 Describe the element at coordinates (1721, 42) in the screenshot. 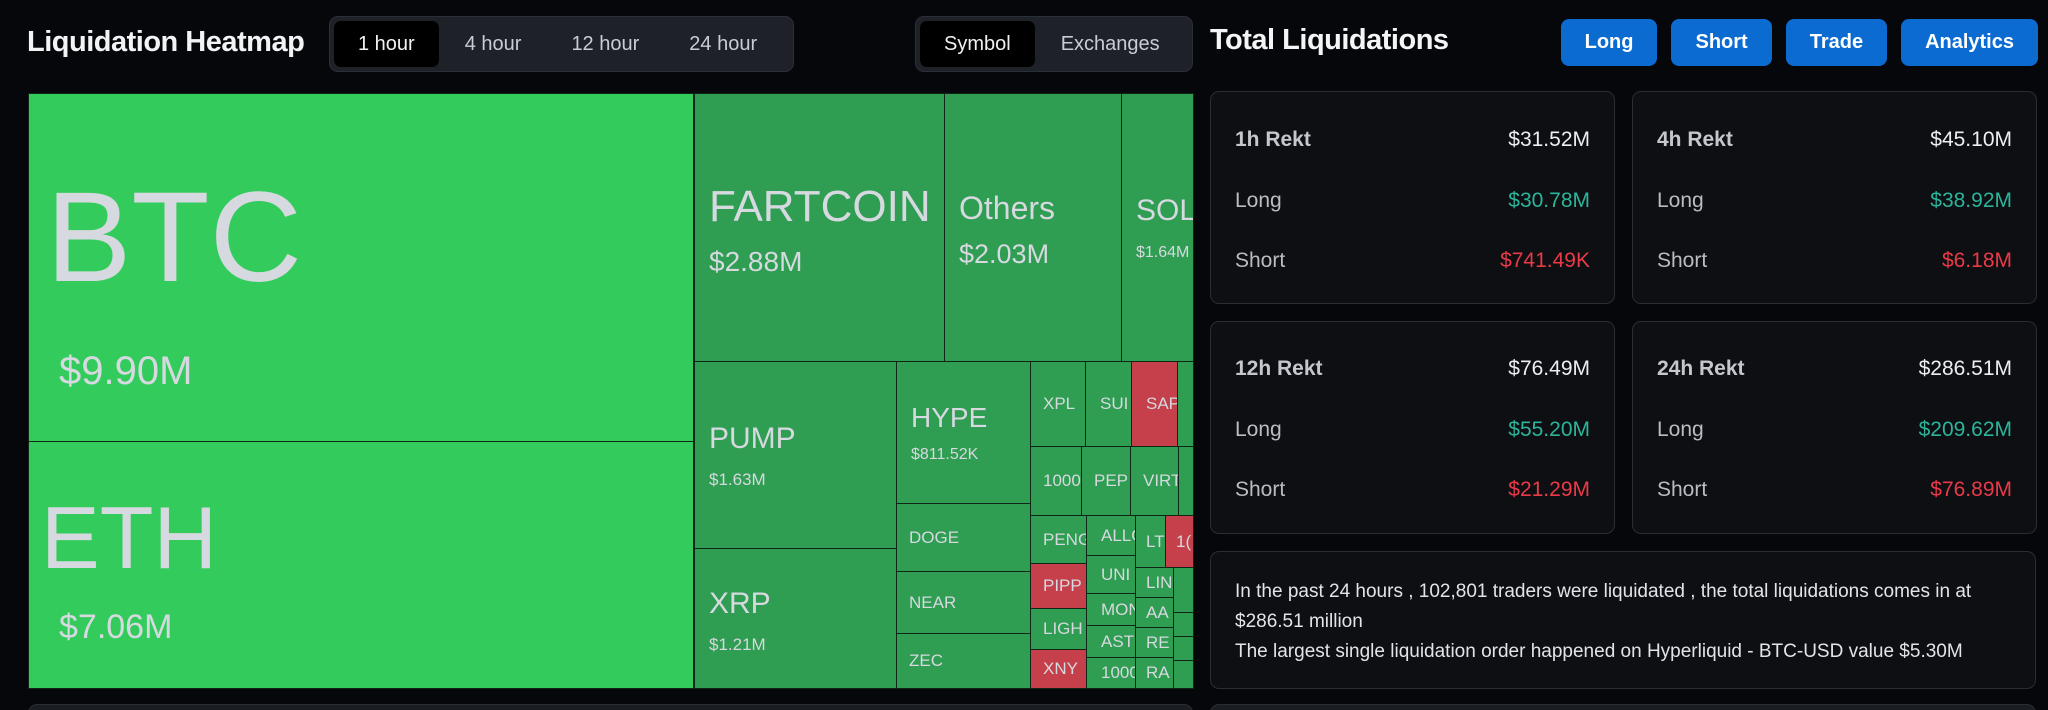

I see `short-button: Short` at that location.